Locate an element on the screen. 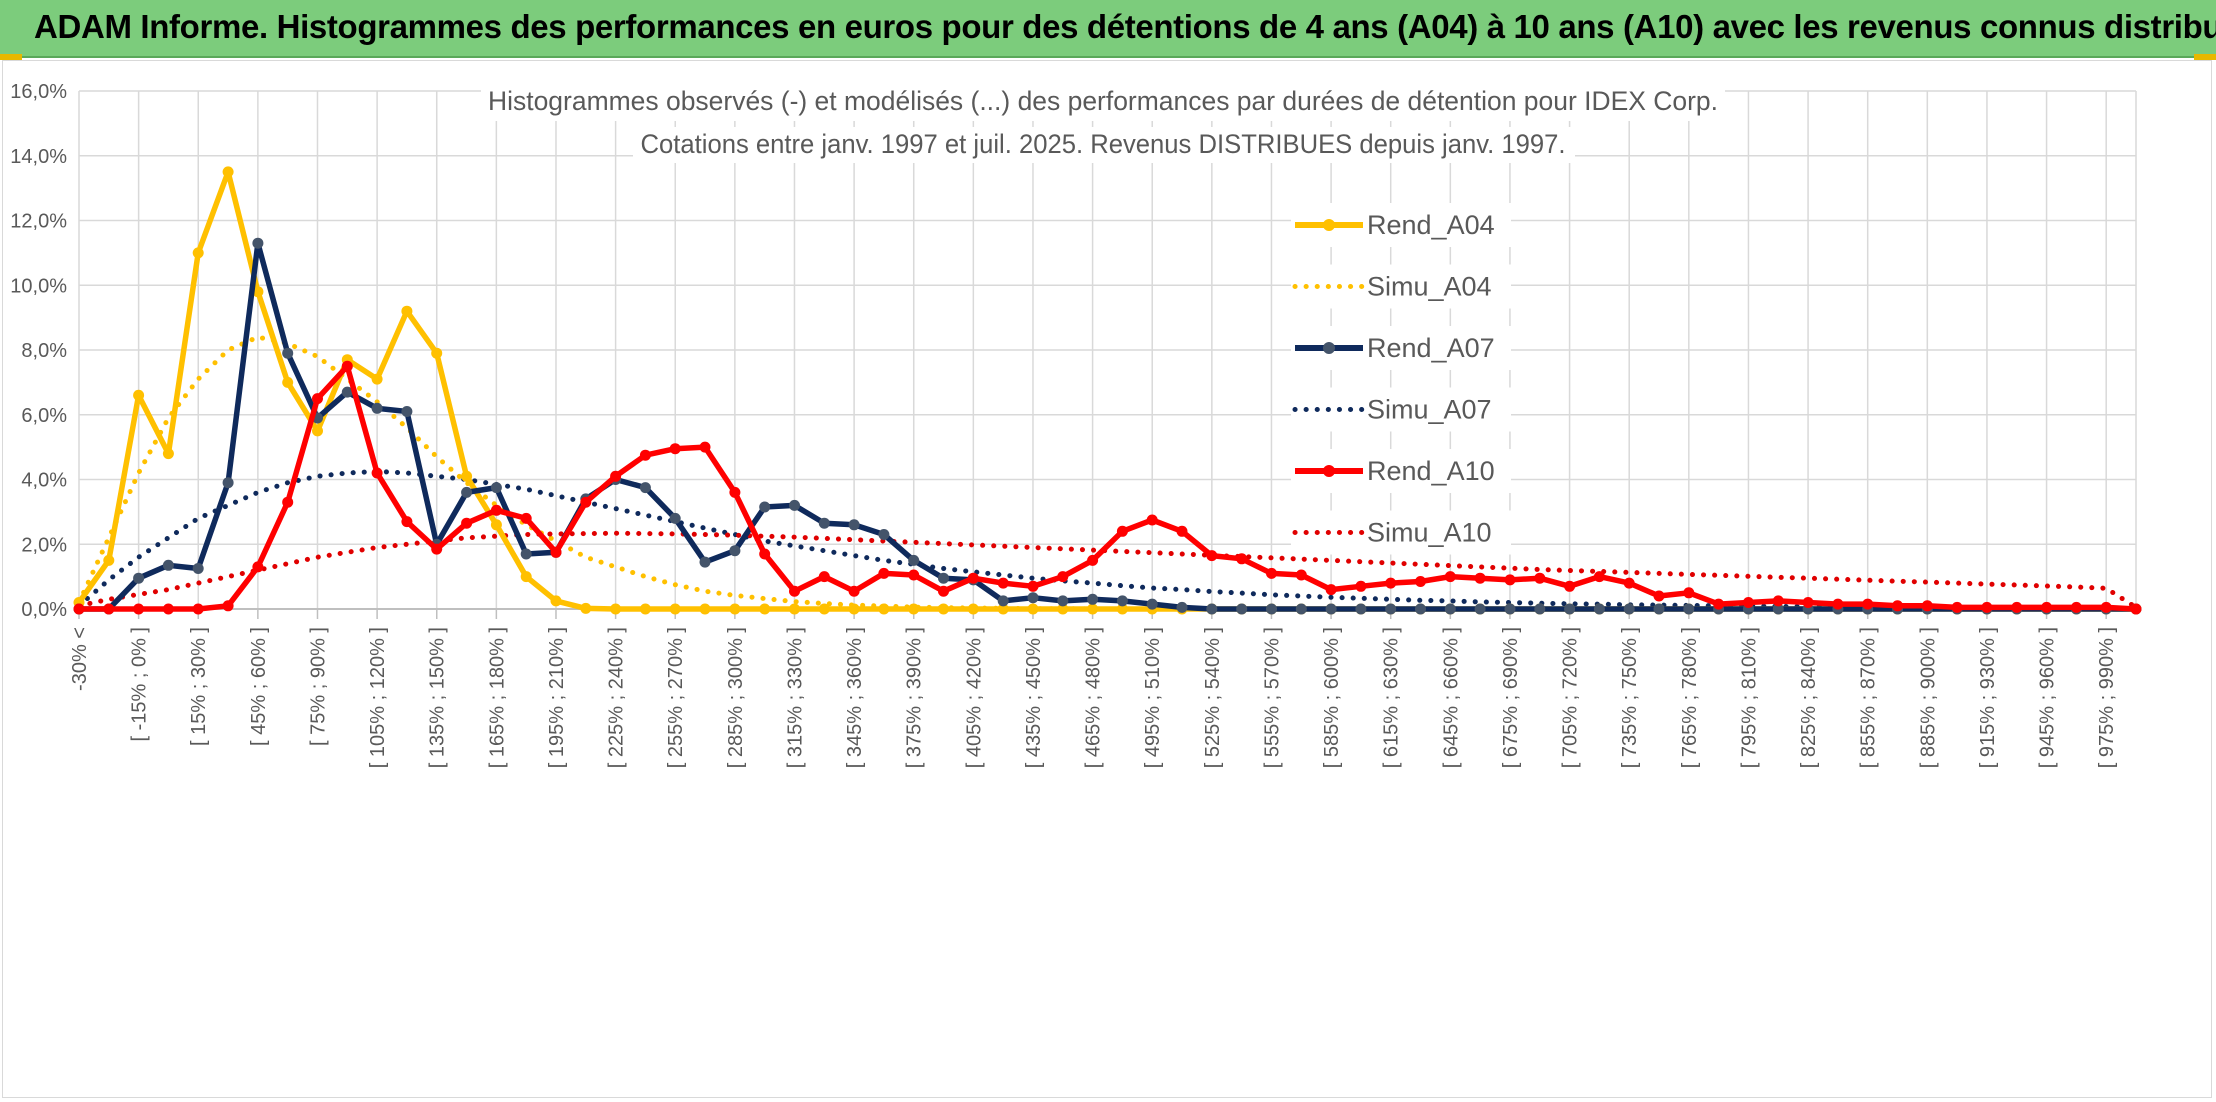 Image resolution: width=2216 pixels, height=1102 pixels. legend-item-rend-a07: Rend_A07 is located at coordinates (1401, 348).